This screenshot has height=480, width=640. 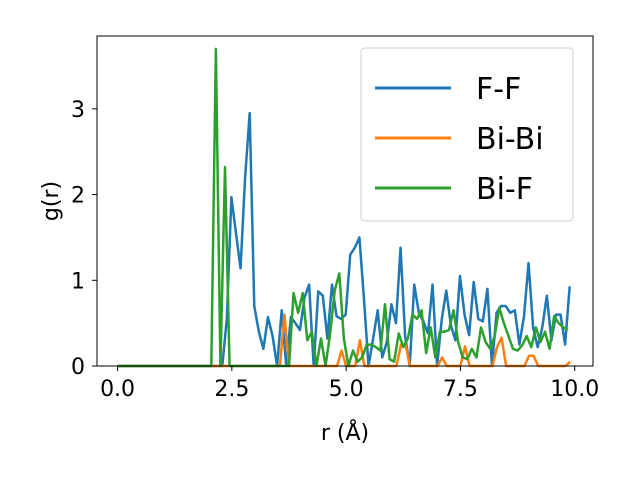 What do you see at coordinates (510, 139) in the screenshot?
I see `legend-label-bi-bi: Bi-Bi` at bounding box center [510, 139].